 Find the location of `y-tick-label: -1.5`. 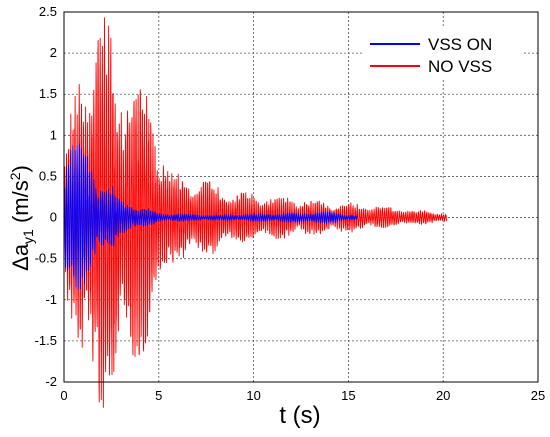

y-tick-label: -1.5 is located at coordinates (46, 340).